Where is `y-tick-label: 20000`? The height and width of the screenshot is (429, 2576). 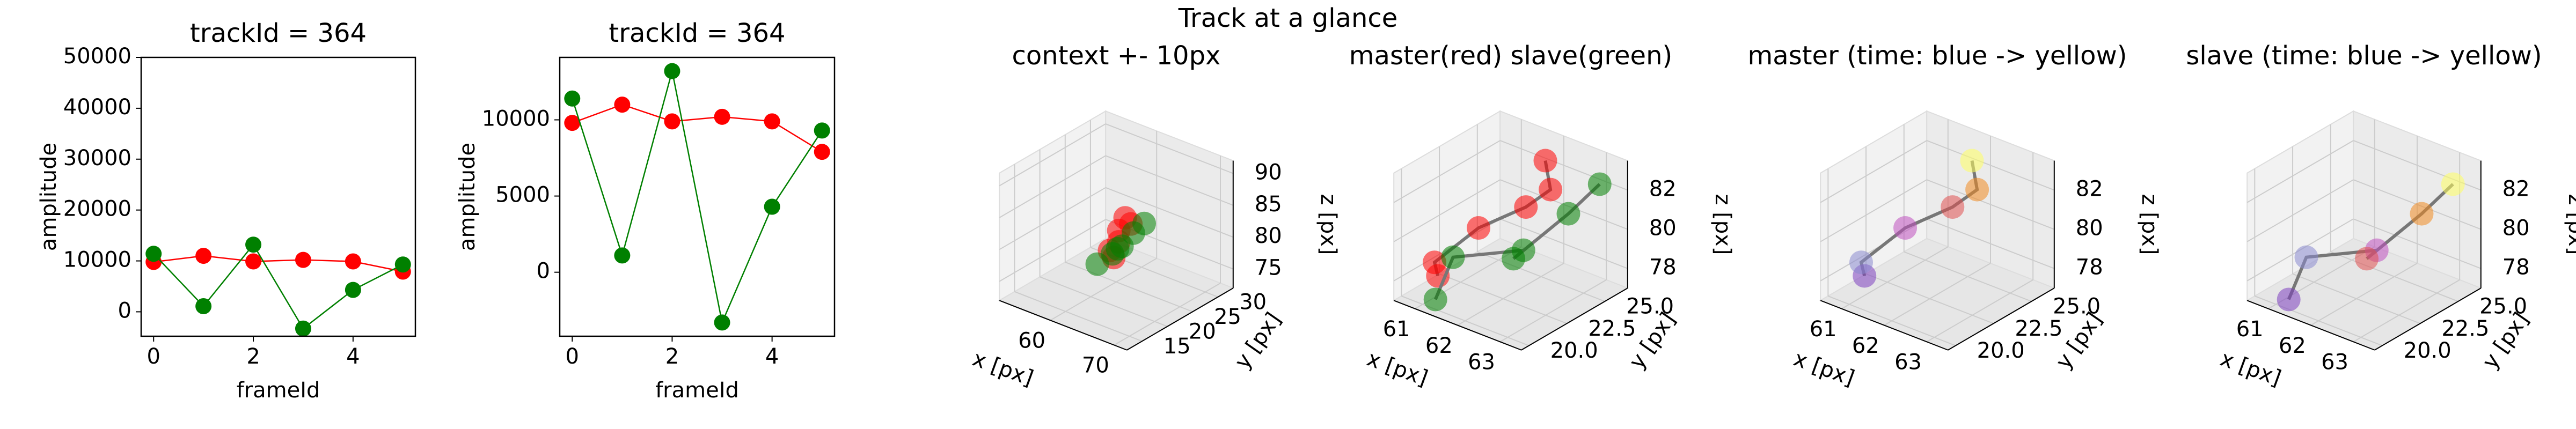
y-tick-label: 20000 is located at coordinates (97, 209).